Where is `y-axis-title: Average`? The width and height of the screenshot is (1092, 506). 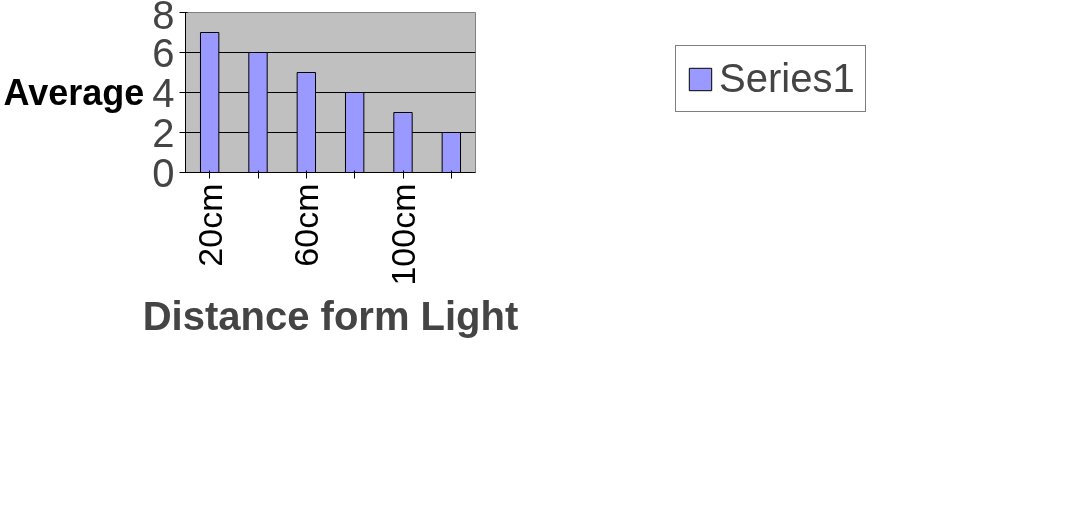
y-axis-title: Average is located at coordinates (74, 92).